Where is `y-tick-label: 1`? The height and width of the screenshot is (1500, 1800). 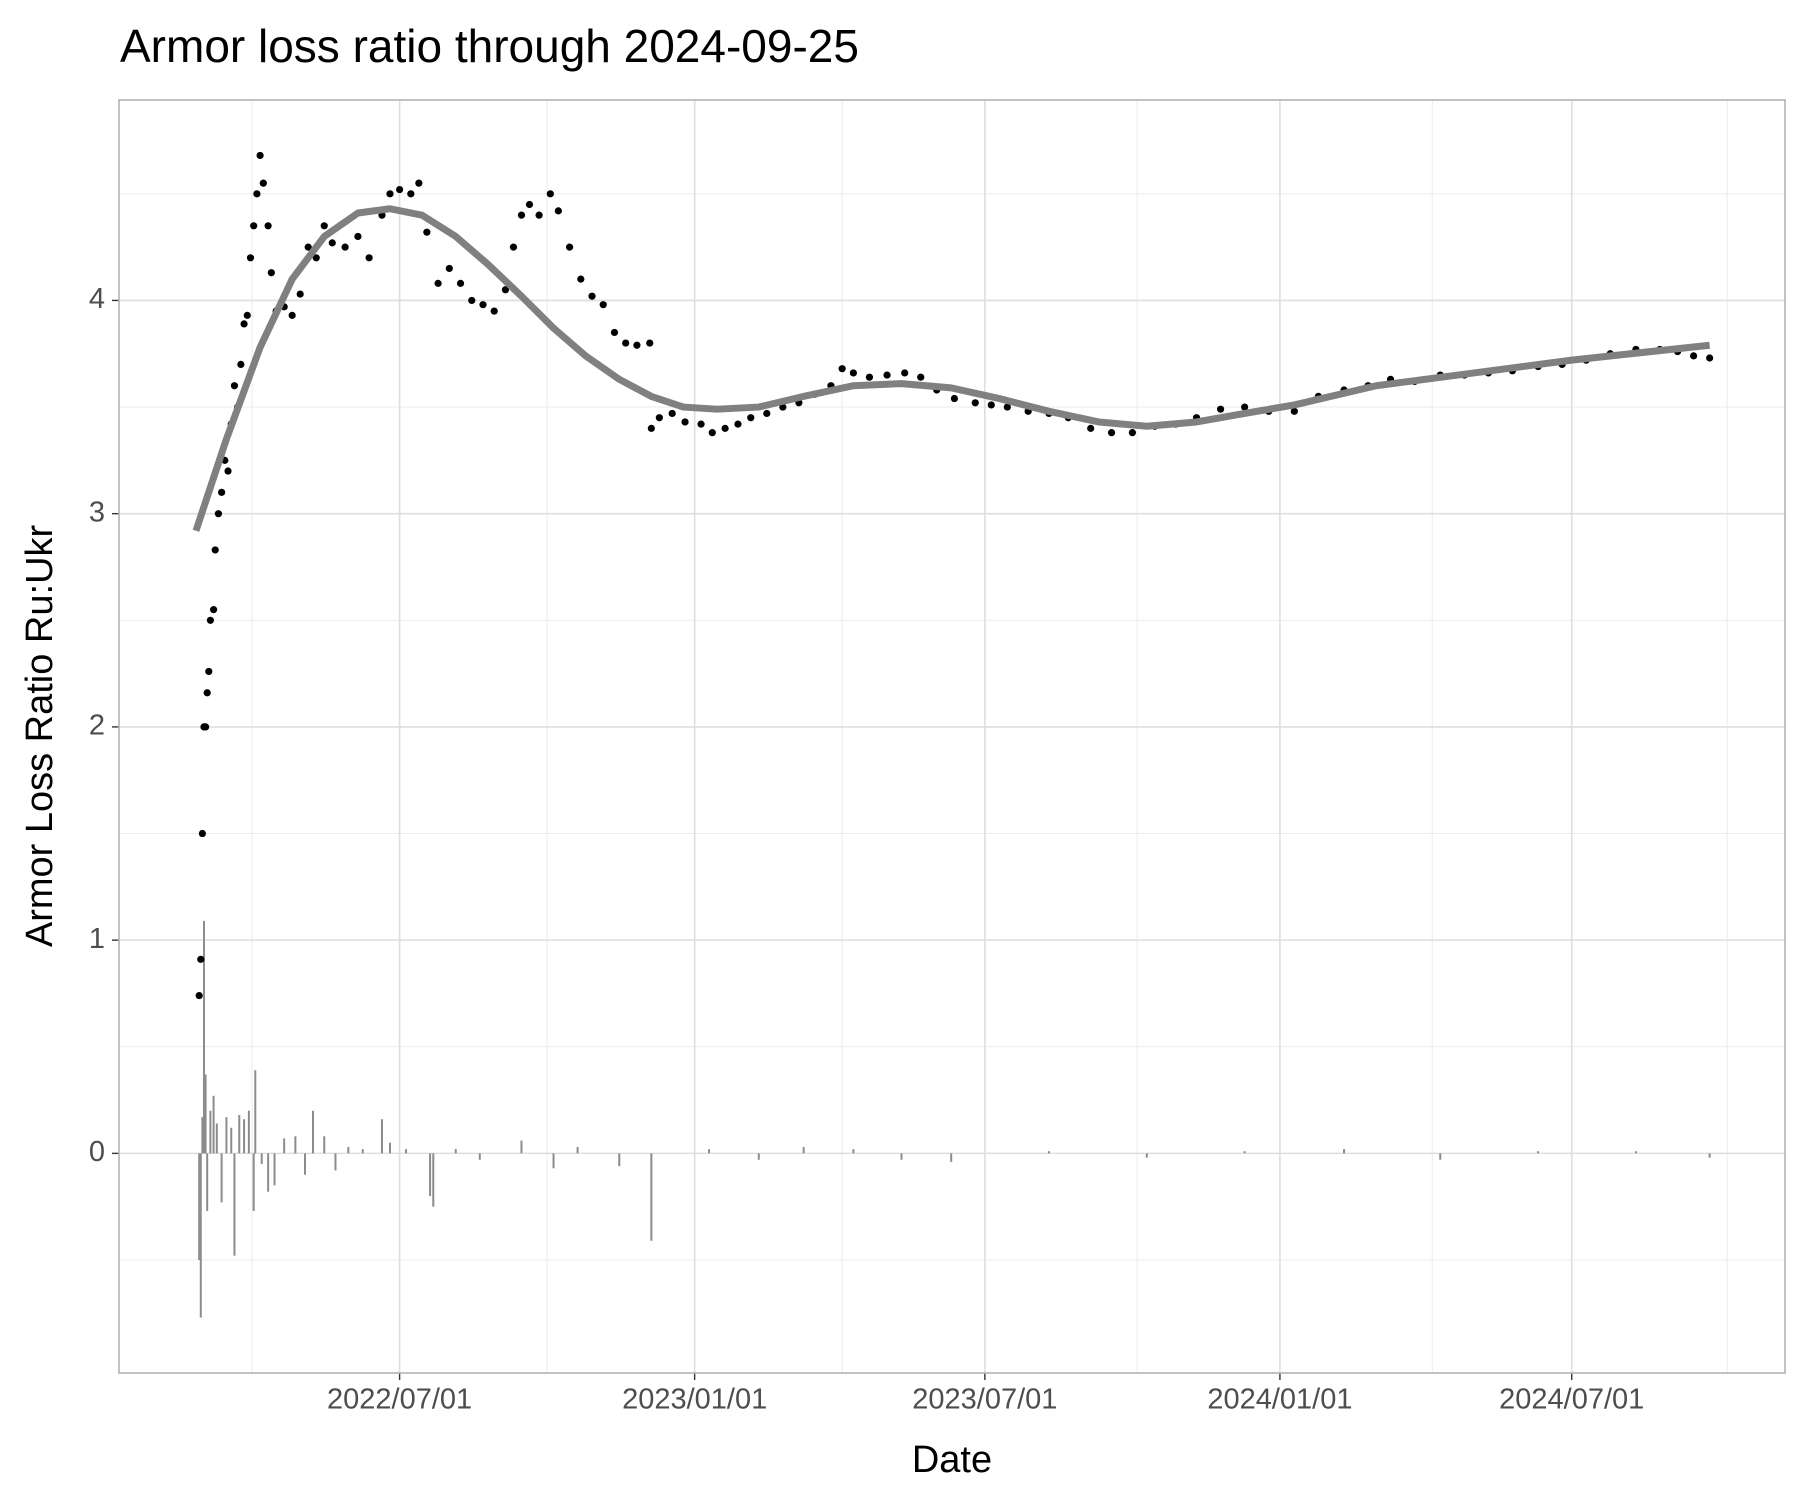 y-tick-label: 1 is located at coordinates (97, 939).